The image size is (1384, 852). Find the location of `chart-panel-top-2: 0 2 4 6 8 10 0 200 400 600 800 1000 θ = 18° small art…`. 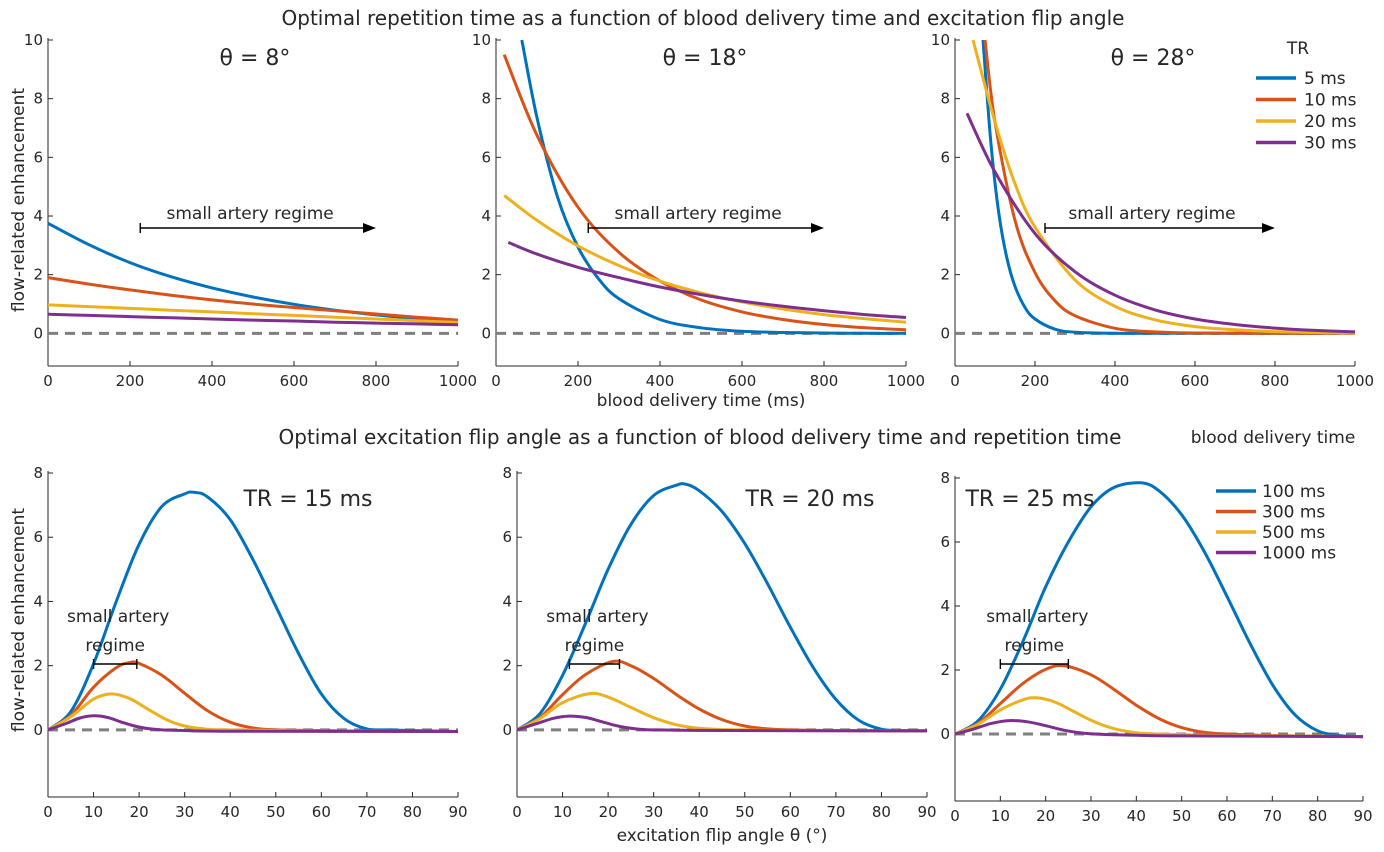

chart-panel-top-2: 0 2 4 6 8 10 0 200 400 600 800 1000 θ = 18° small art… is located at coordinates (698, 221).